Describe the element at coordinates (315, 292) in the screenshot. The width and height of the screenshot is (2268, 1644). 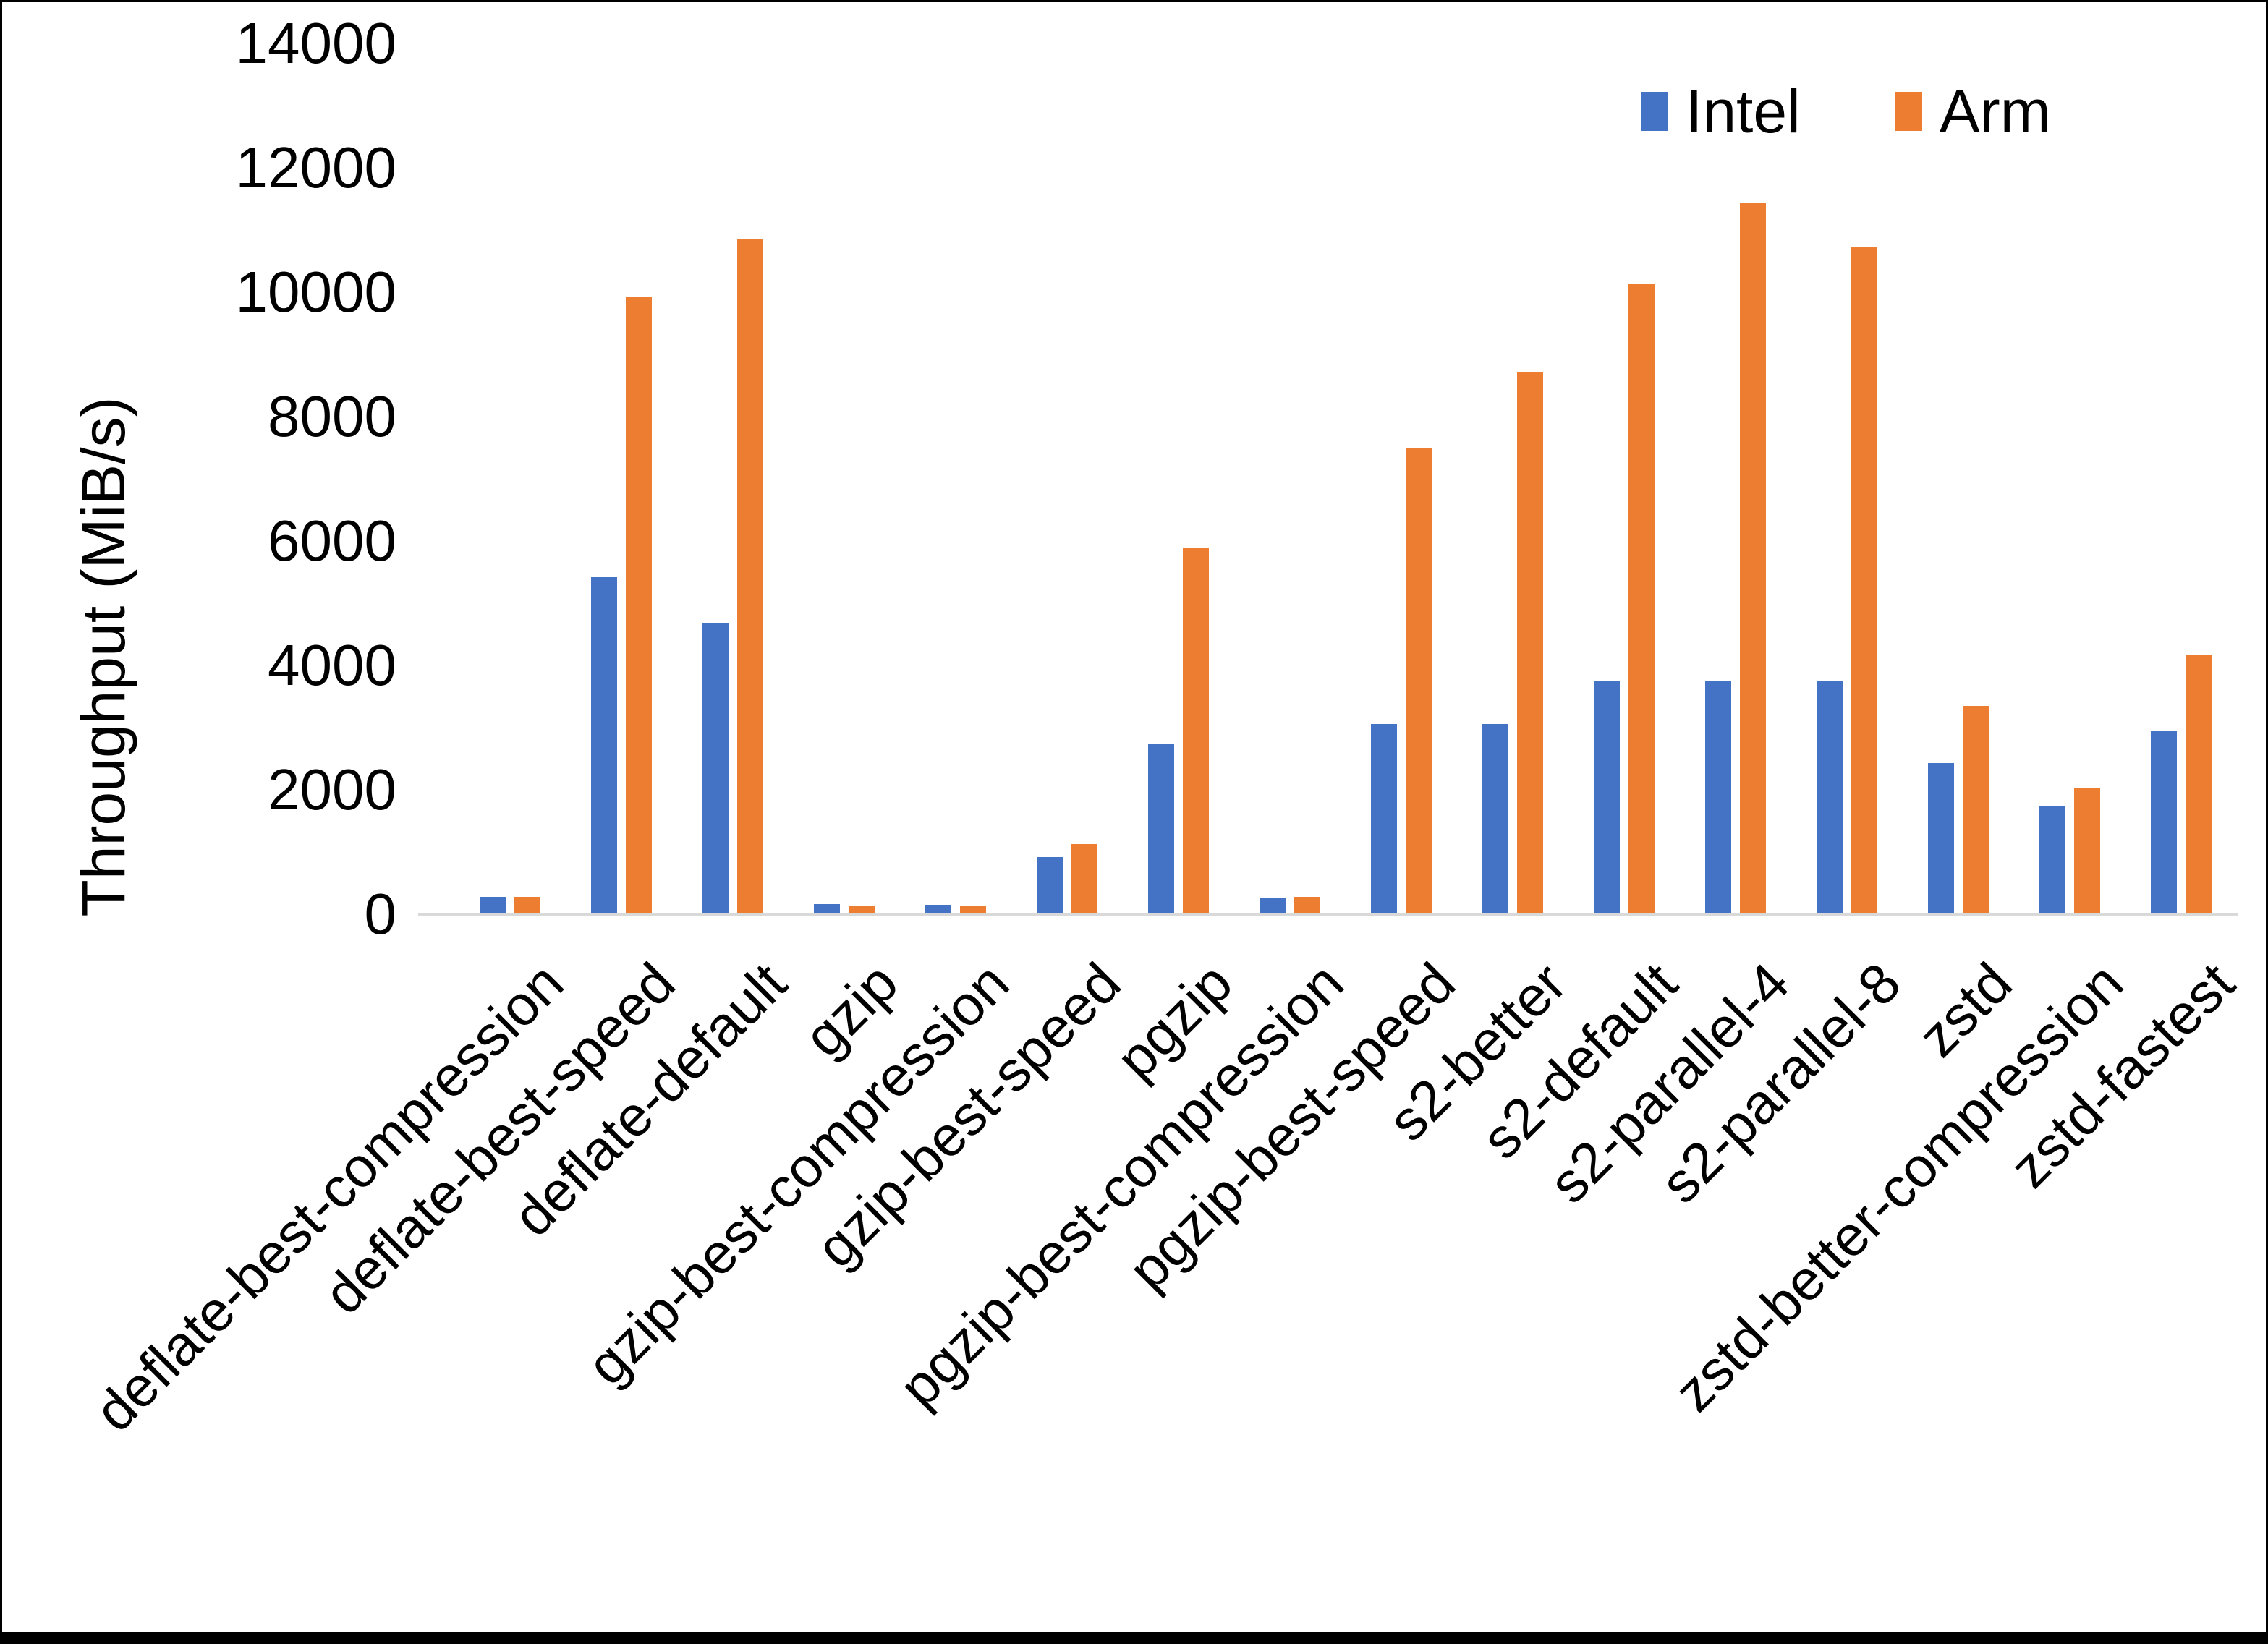
I see `y-tick-label-10000: 10000` at that location.